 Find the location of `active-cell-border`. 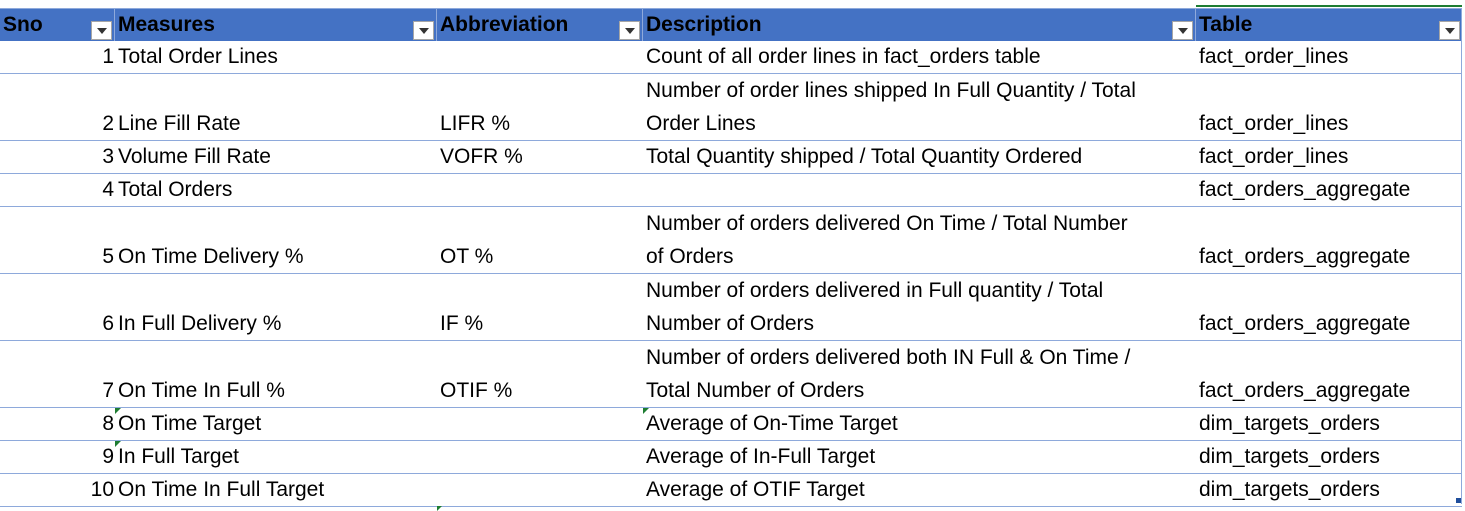

active-cell-border is located at coordinates (1329, 6).